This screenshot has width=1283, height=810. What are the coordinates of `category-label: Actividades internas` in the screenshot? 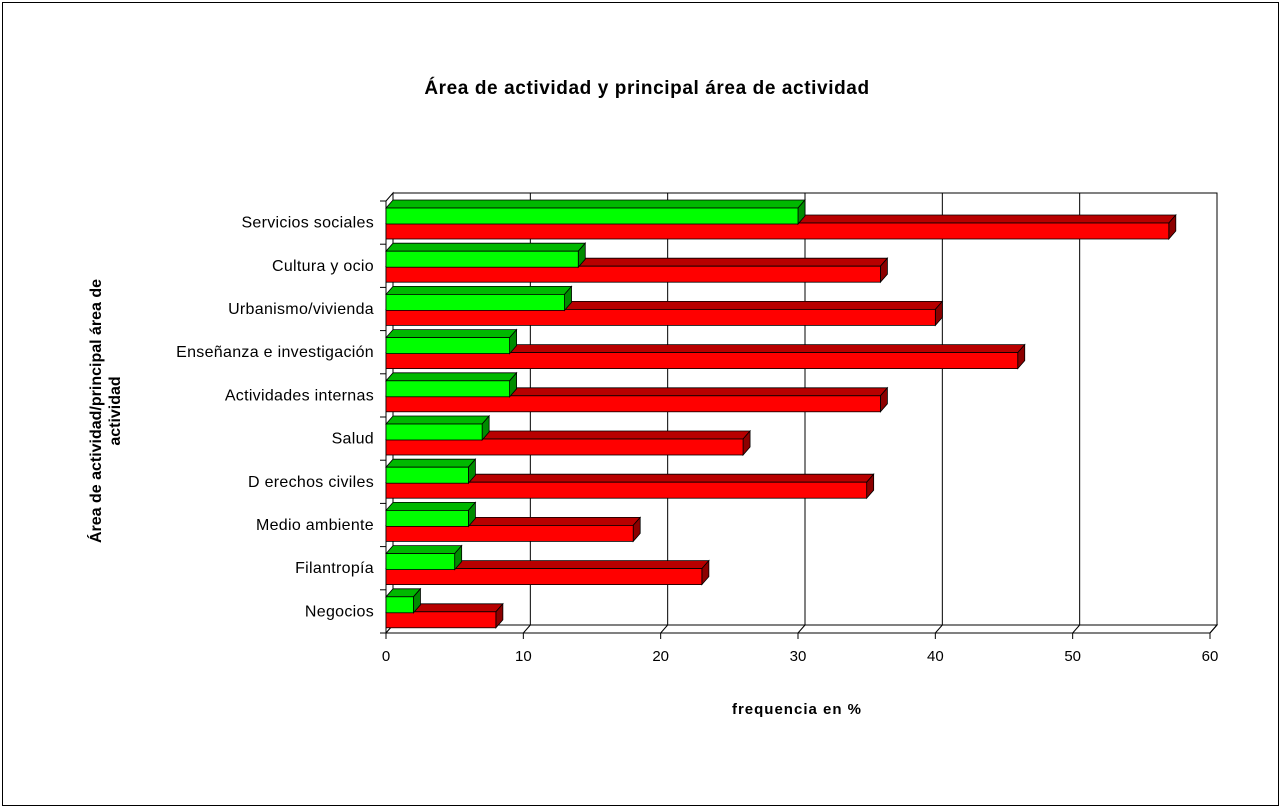 It's located at (299, 395).